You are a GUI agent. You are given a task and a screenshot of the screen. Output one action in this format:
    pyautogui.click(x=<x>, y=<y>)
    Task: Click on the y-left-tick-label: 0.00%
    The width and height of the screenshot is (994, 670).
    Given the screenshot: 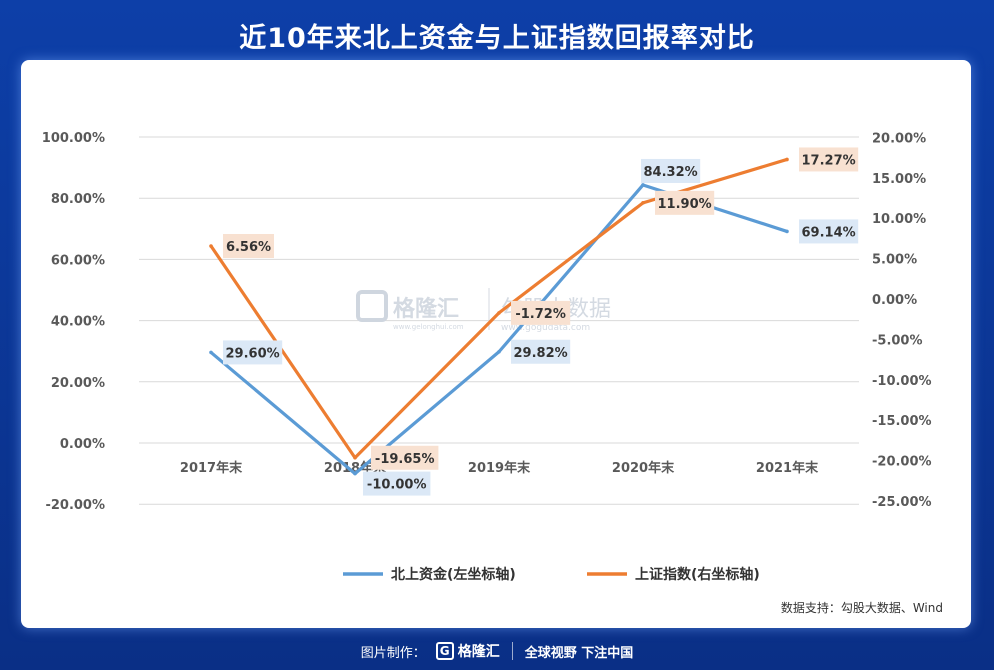 What is the action you would take?
    pyautogui.click(x=82, y=444)
    